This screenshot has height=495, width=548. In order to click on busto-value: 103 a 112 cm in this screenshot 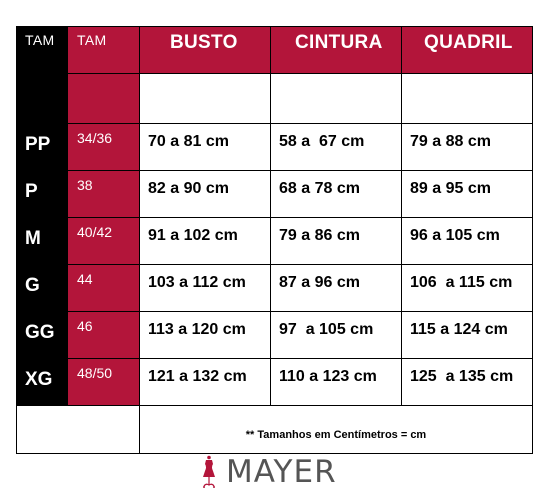, I will do `click(205, 288)`.